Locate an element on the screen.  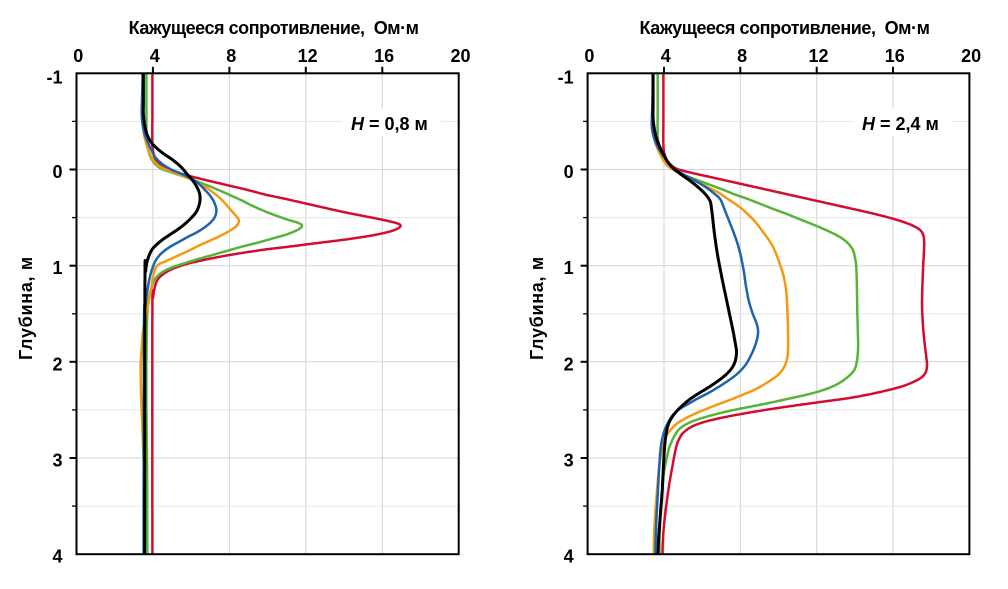
svg-text: H = 2,4 м is located at coordinates (900, 124).